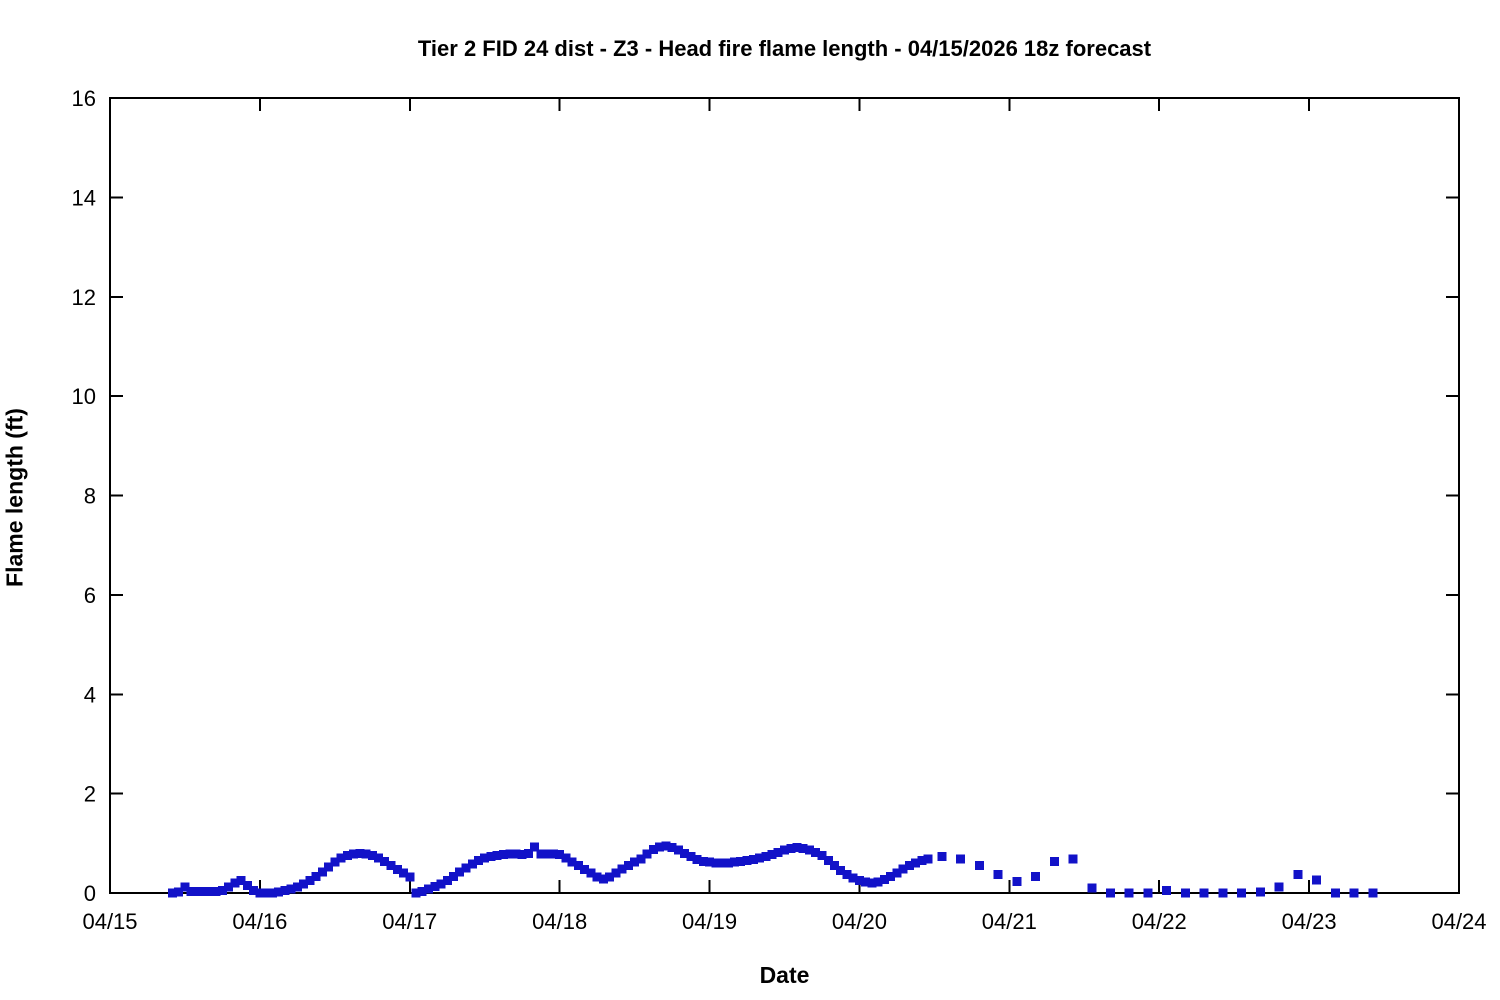  Describe the element at coordinates (90, 893) in the screenshot. I see `y-tick-label: 0` at that location.